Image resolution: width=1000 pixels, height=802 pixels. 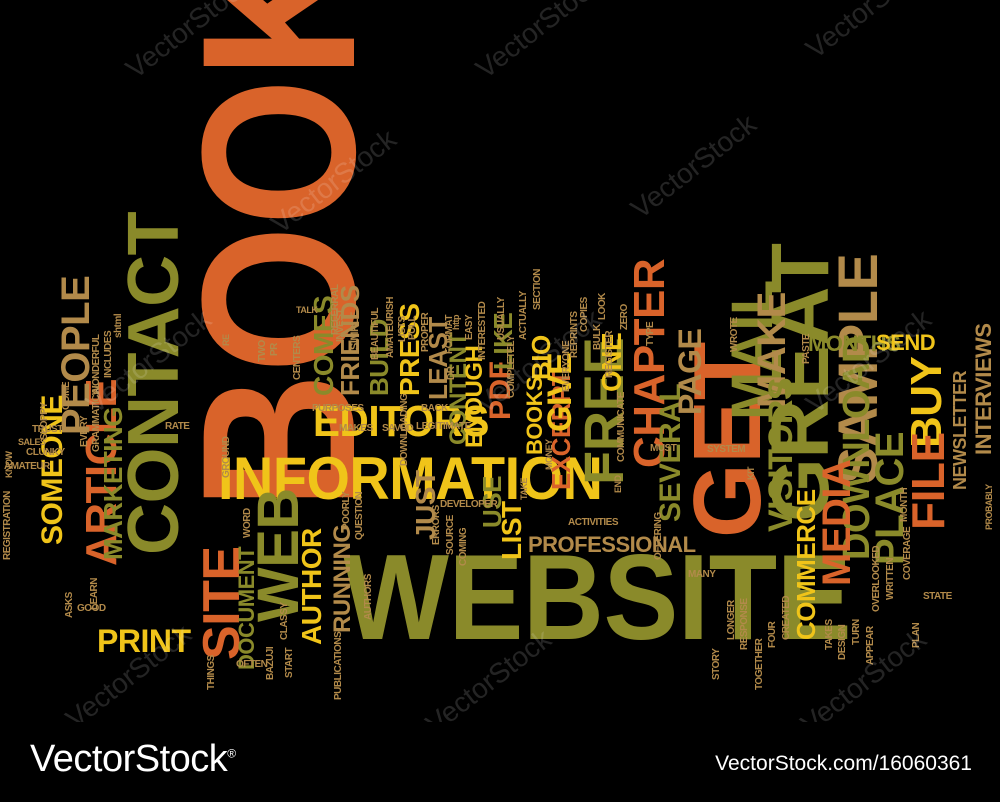 What do you see at coordinates (482, 330) in the screenshot?
I see `word-interested: Interested` at bounding box center [482, 330].